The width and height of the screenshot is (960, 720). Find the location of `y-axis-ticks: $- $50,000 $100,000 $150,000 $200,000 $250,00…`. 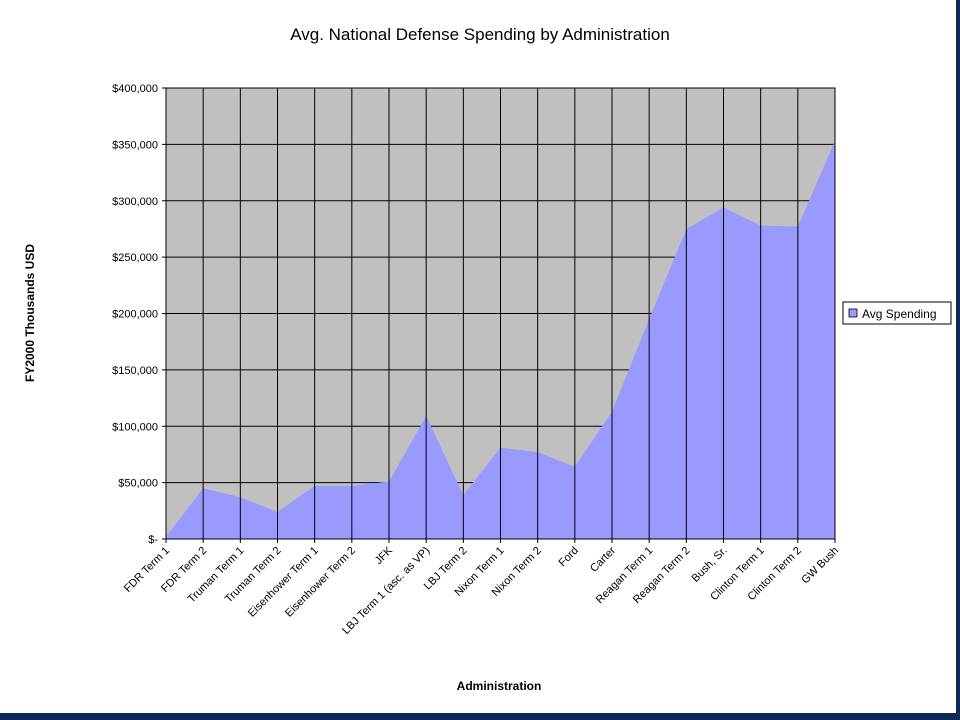

y-axis-ticks: $- $50,000 $100,000 $150,000 $200,000 $250,00… is located at coordinates (139, 314).